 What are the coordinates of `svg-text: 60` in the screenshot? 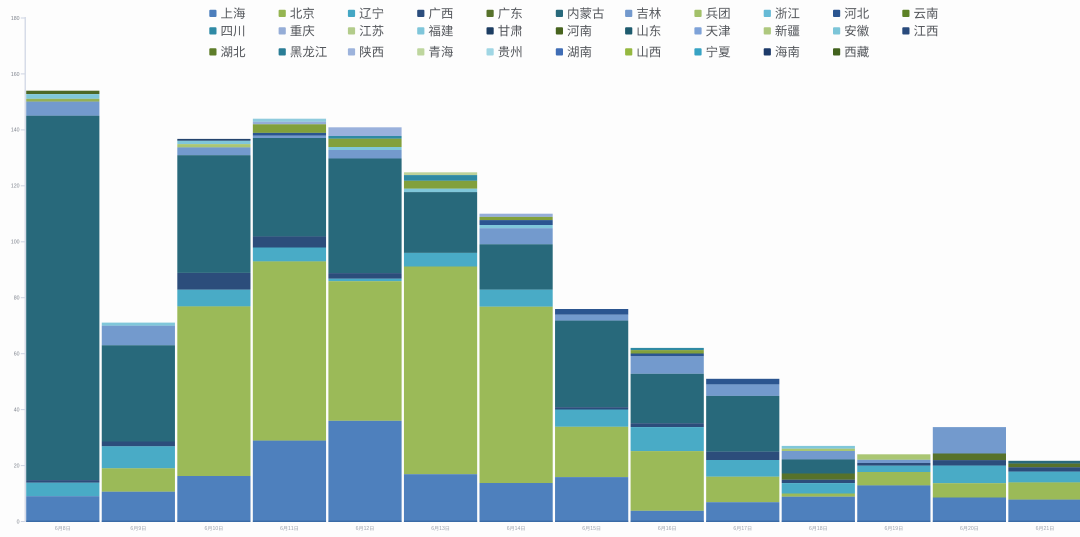 It's located at (17, 355).